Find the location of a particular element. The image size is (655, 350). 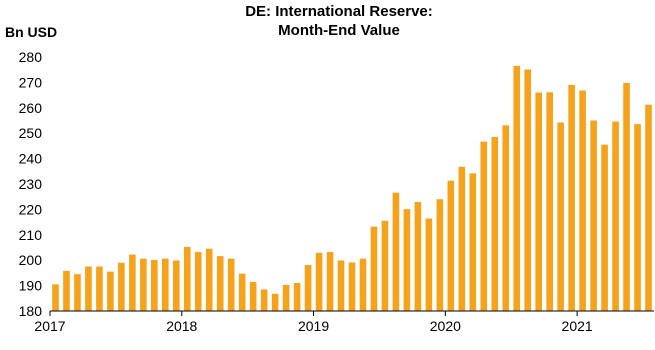

x-tick-label: 2017 is located at coordinates (49, 326).